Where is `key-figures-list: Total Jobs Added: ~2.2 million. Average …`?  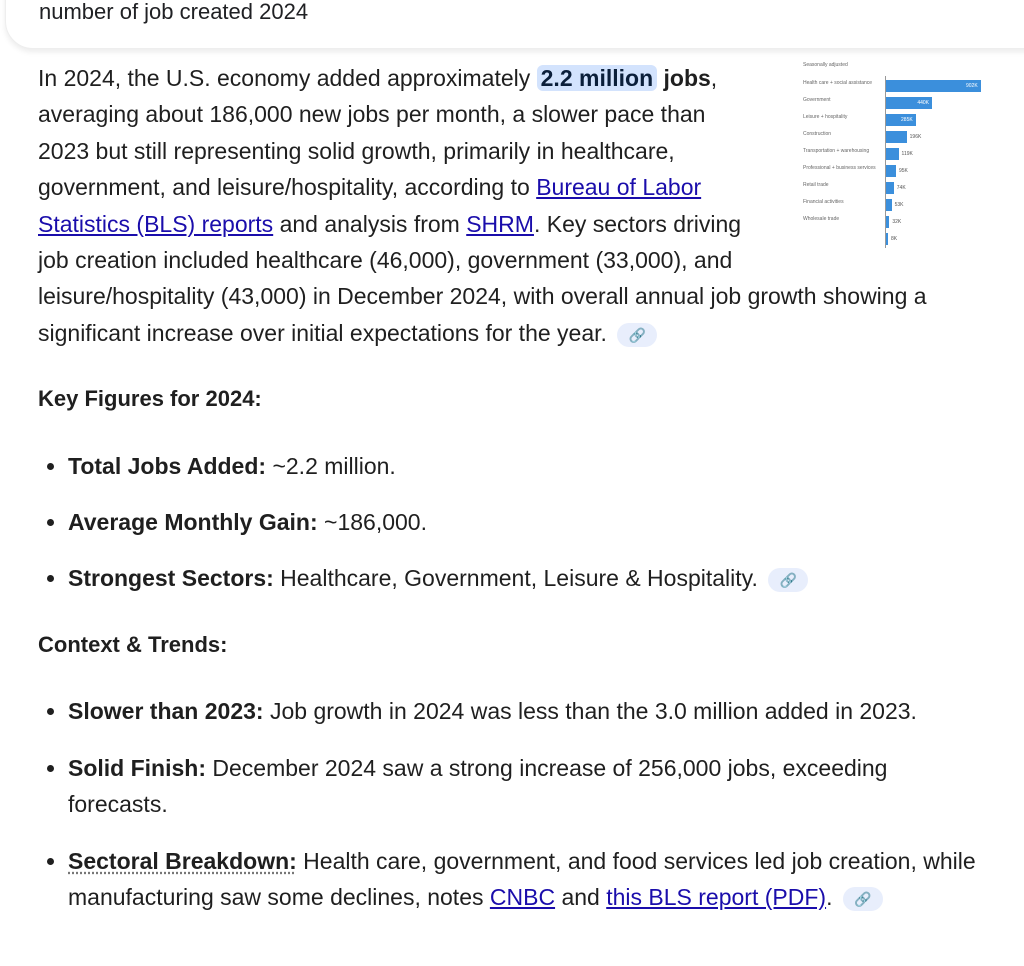 key-figures-list: Total Jobs Added: ~2.2 million. Average … is located at coordinates (513, 522).